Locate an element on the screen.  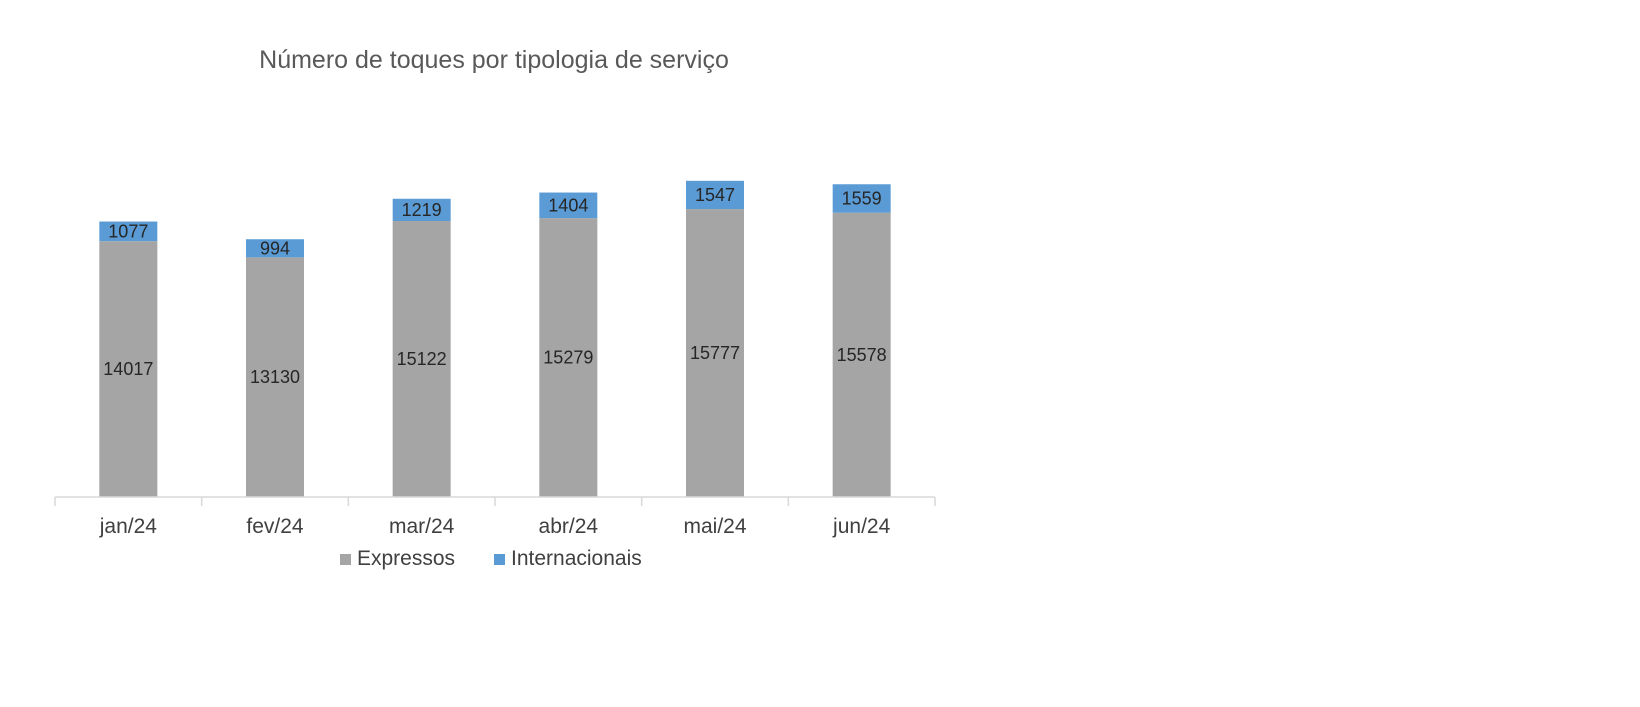
data-label-internacionais: 1219 is located at coordinates (422, 210).